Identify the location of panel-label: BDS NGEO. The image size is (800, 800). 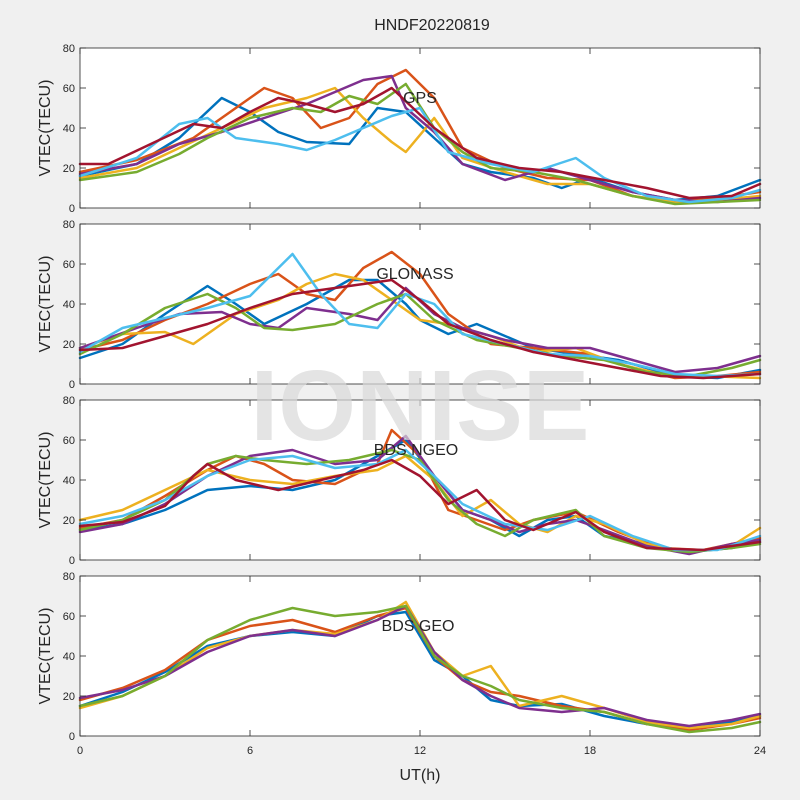
(416, 450).